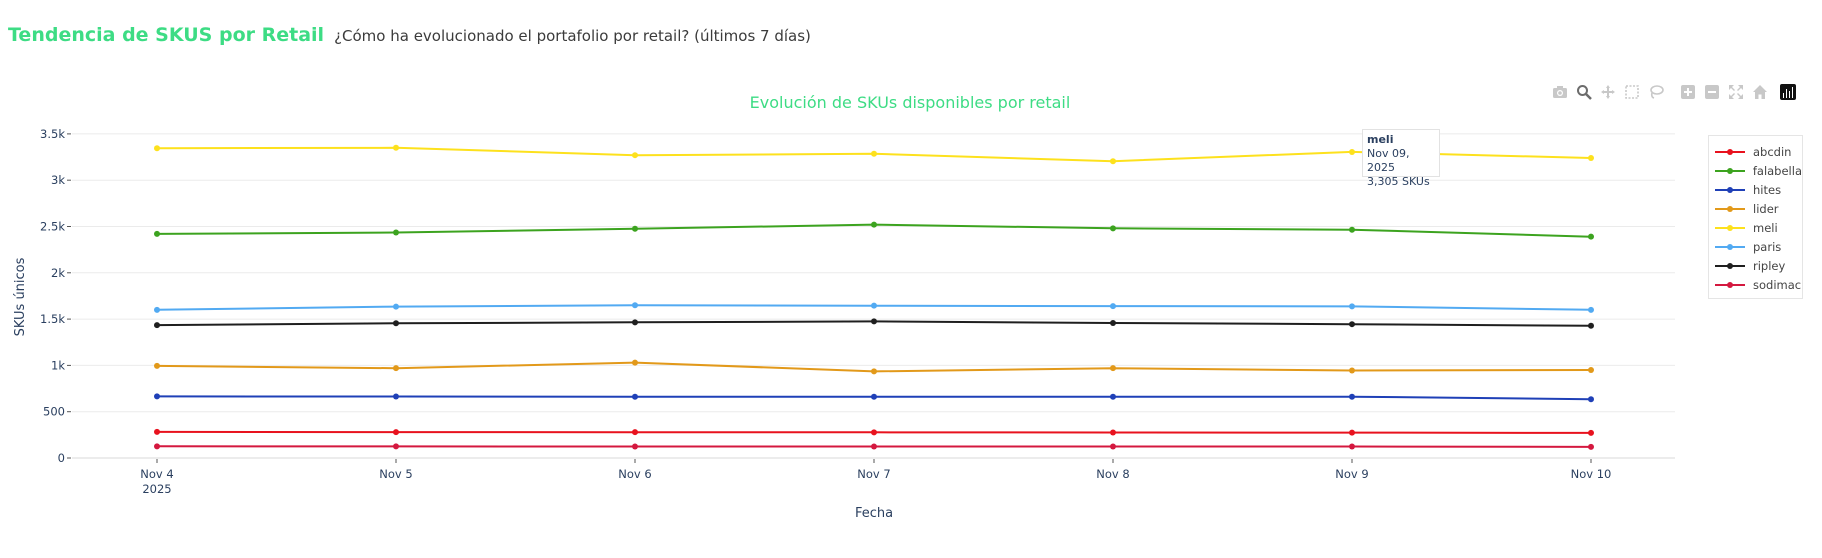 The height and width of the screenshot is (558, 1822). What do you see at coordinates (1755, 284) in the screenshot?
I see `legend-item-sodimac: sodimac` at bounding box center [1755, 284].